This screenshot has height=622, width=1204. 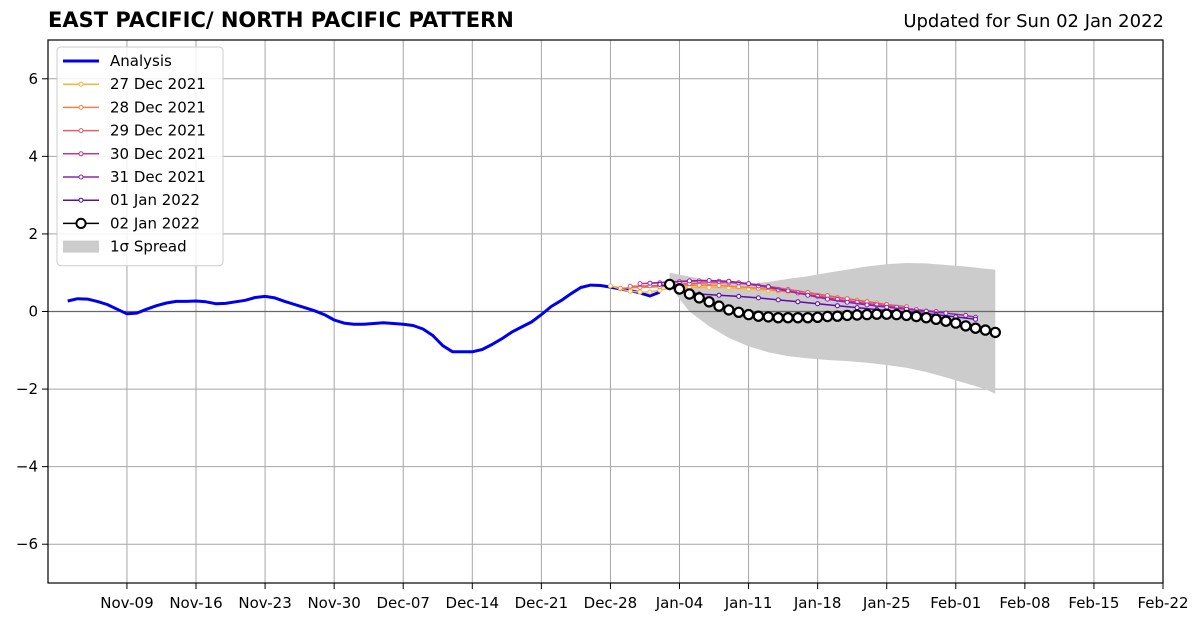 What do you see at coordinates (195, 603) in the screenshot?
I see `x-tick-label: Nov-16` at bounding box center [195, 603].